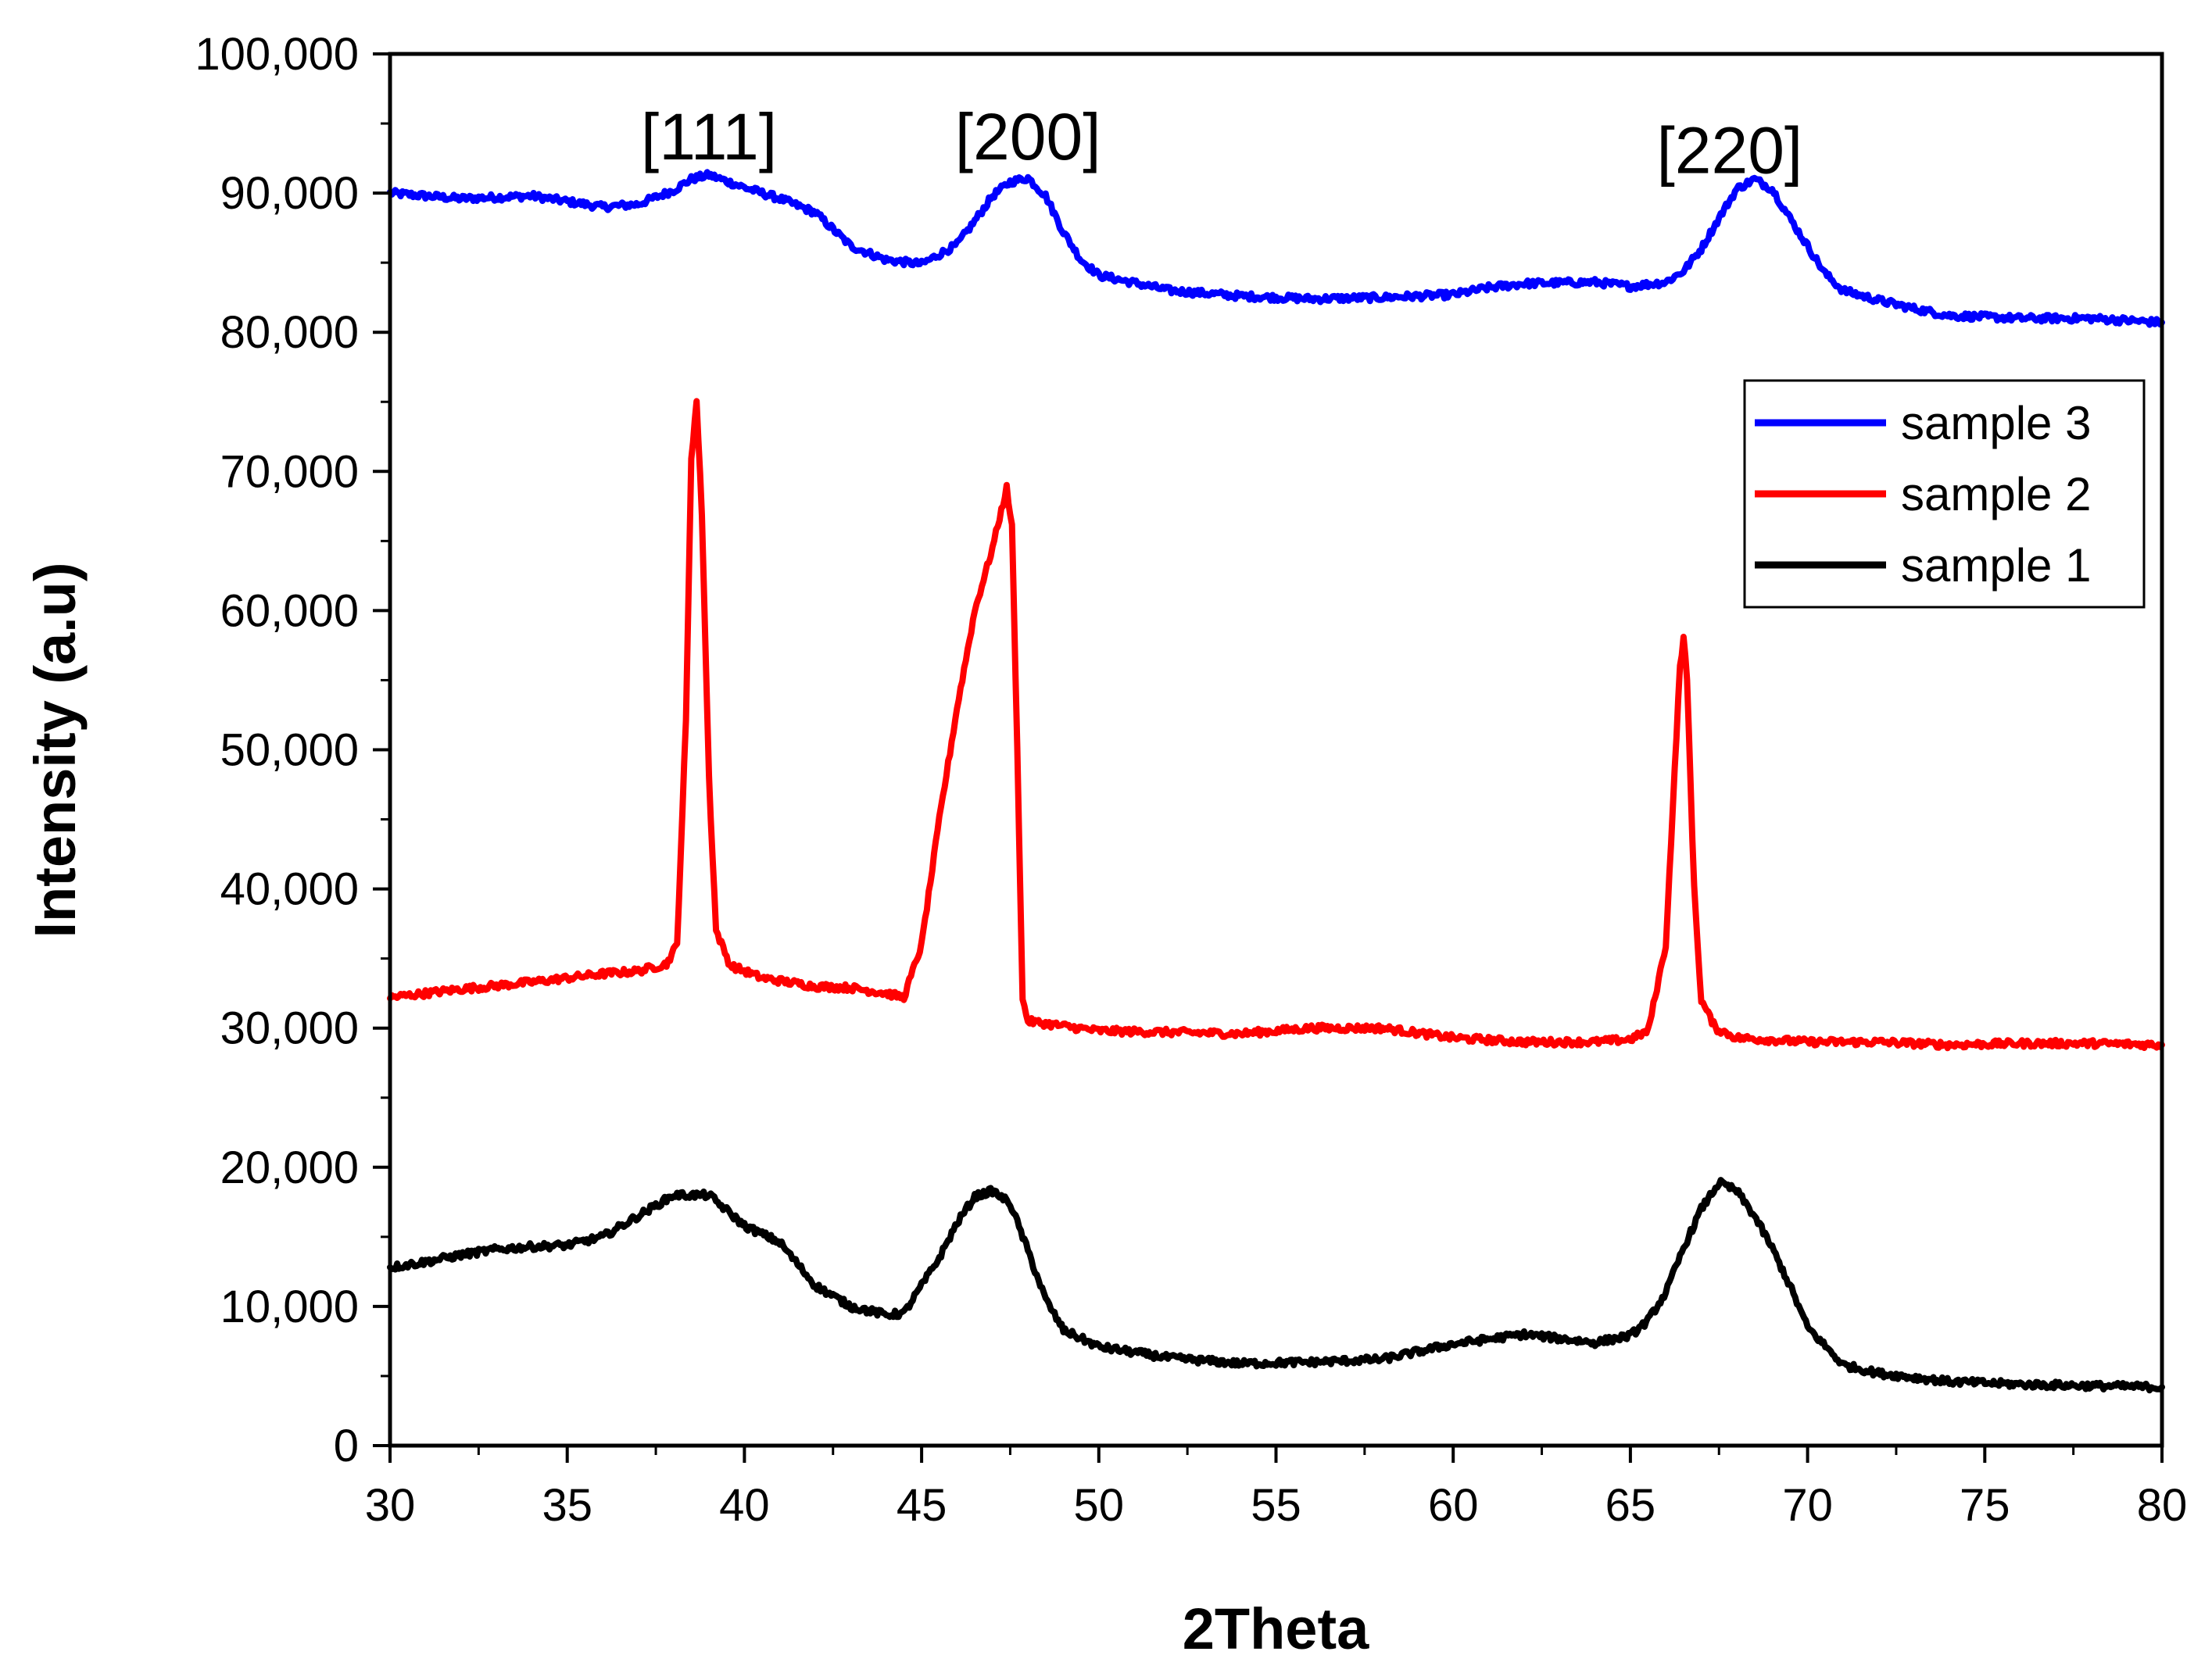 The image size is (2212, 1673). What do you see at coordinates (289, 1307) in the screenshot?
I see `y-tick-label: 10,000` at bounding box center [289, 1307].